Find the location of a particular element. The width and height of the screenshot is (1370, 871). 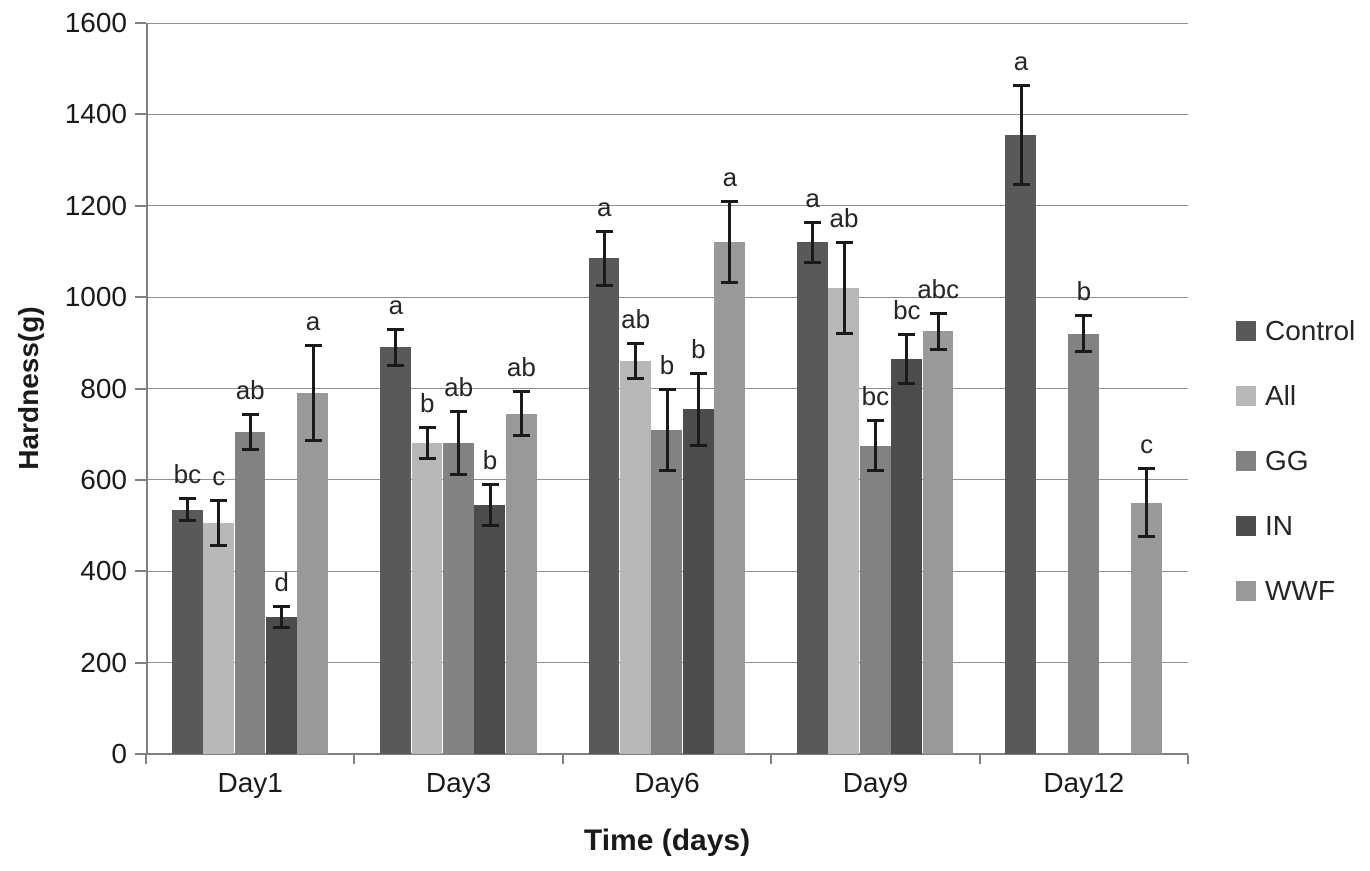

bar-all-day6 is located at coordinates (635, 557).